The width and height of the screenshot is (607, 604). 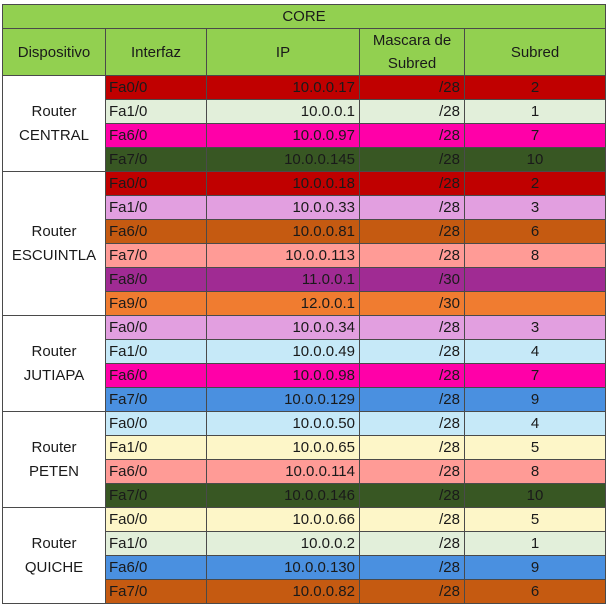 I want to click on ip-cell: 10.0.0.1, so click(x=283, y=111).